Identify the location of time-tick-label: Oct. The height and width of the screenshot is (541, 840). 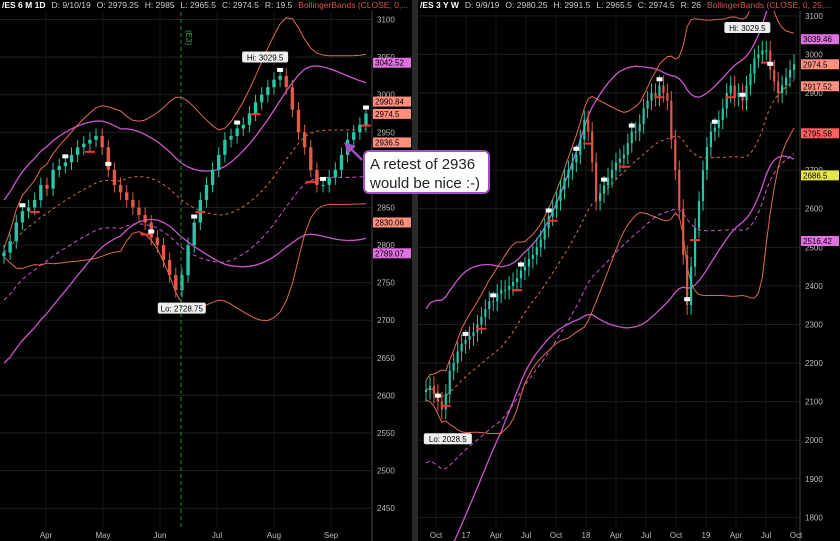
(796, 535).